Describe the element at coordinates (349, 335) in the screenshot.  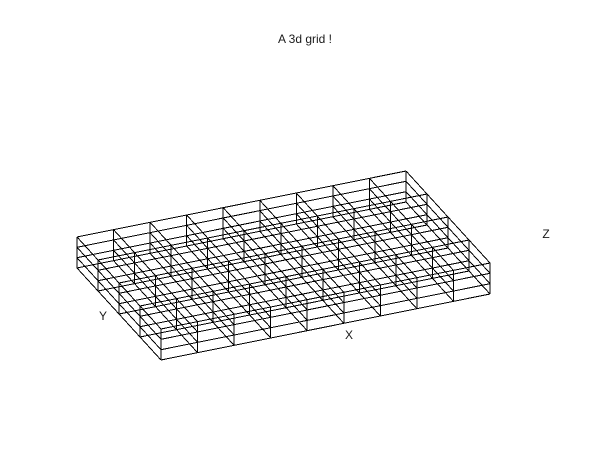
I see `x-axis-label: X` at that location.